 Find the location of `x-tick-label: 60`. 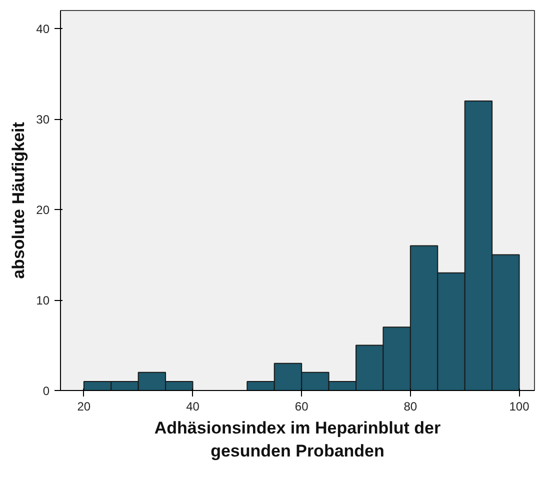

x-tick-label: 60 is located at coordinates (301, 407).